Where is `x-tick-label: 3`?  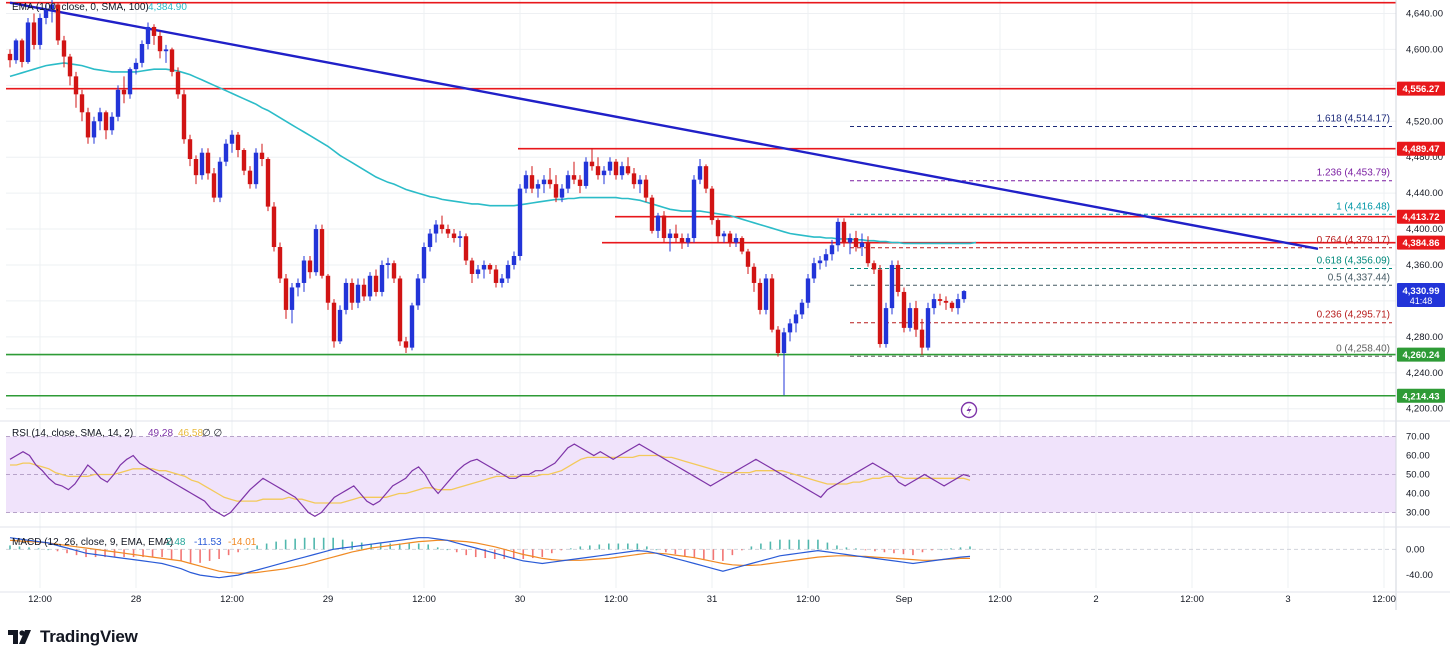 x-tick-label: 3 is located at coordinates (1287, 599).